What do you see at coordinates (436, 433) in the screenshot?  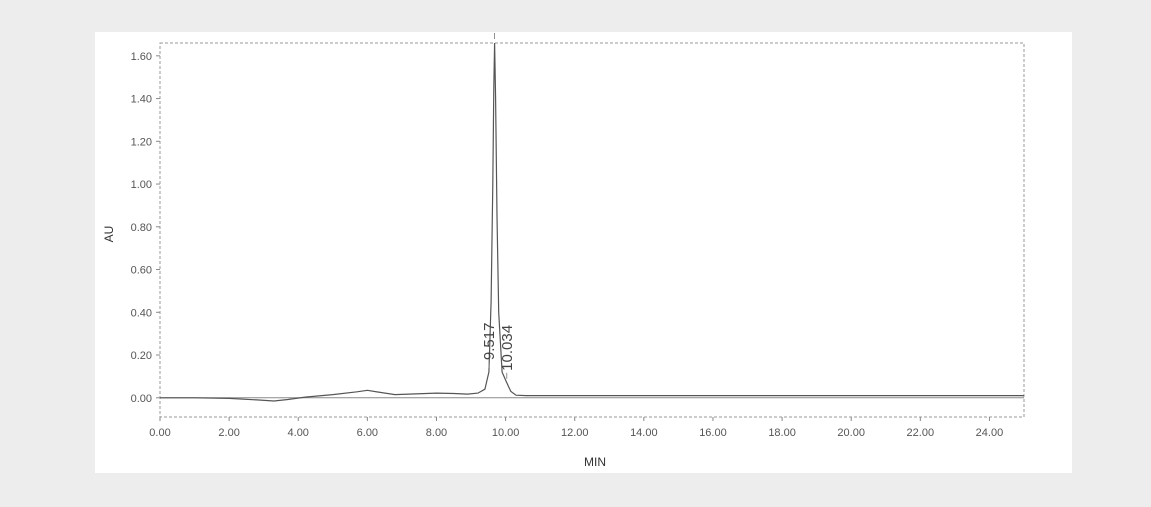 I see `x-tick-label: 8.00` at bounding box center [436, 433].